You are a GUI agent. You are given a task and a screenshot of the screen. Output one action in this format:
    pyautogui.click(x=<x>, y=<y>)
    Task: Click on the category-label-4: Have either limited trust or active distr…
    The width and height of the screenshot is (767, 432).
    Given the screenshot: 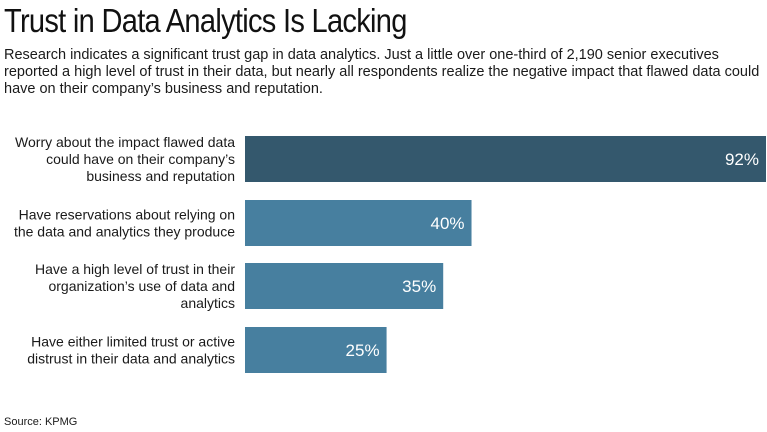 What is the action you would take?
    pyautogui.click(x=131, y=350)
    